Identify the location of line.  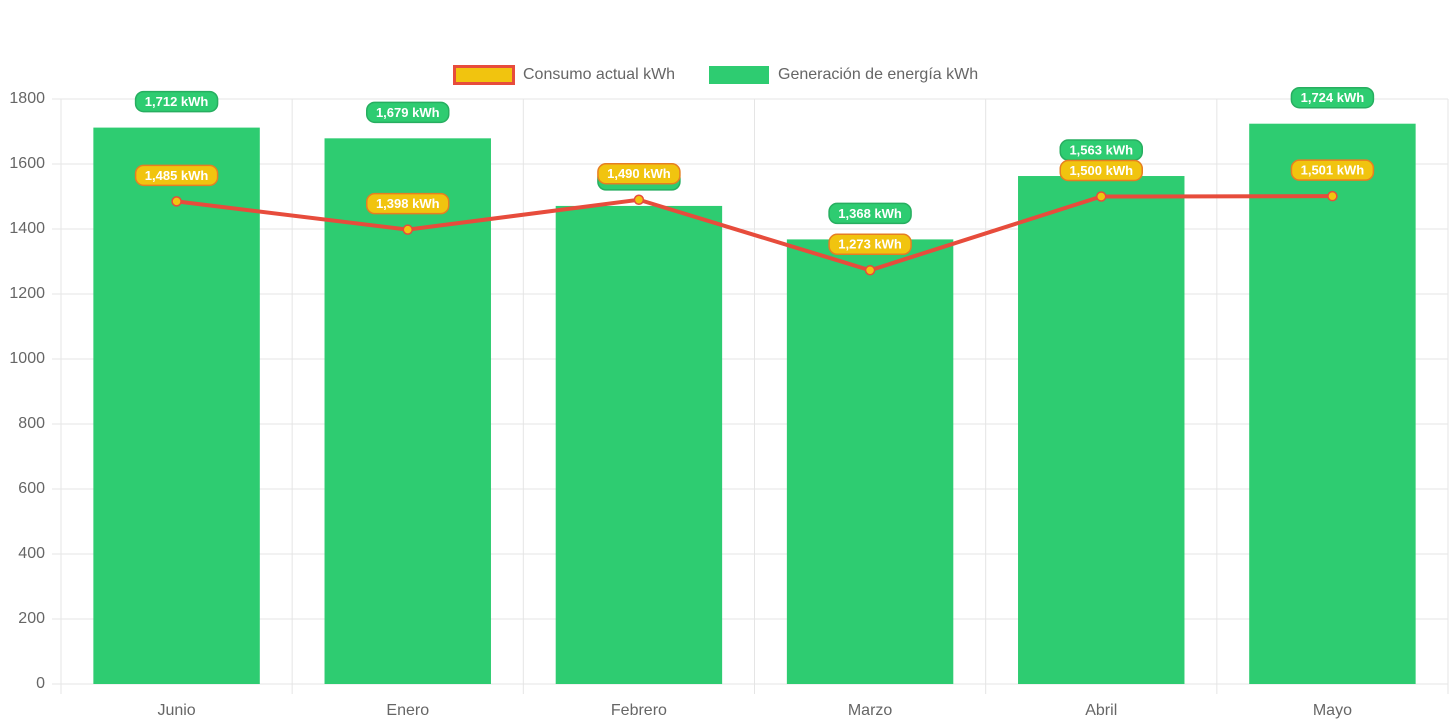
(754, 233).